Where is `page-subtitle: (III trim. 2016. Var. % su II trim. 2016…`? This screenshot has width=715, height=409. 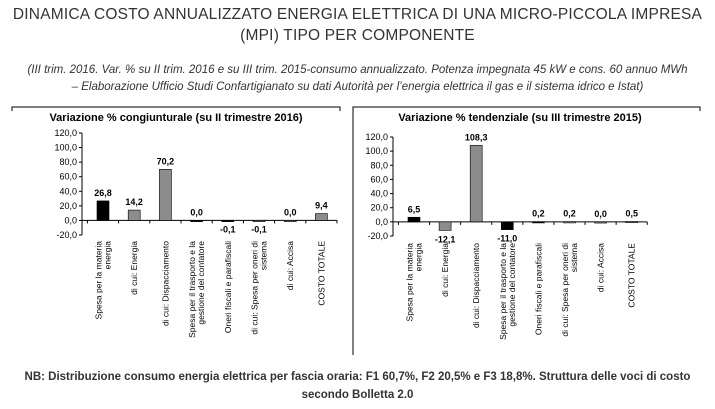
page-subtitle: (III trim. 2016. Var. % su II trim. 2016… is located at coordinates (357, 79).